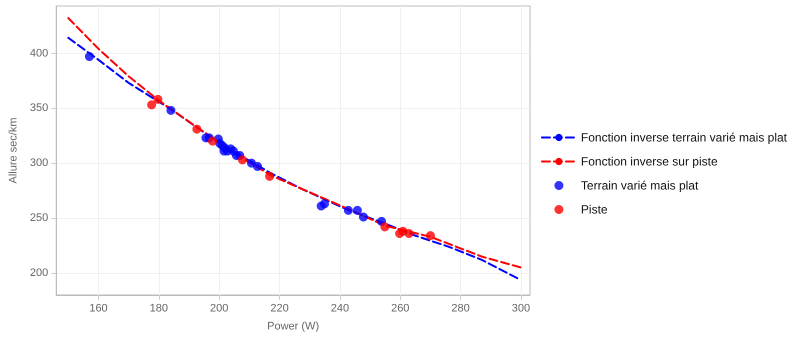  Describe the element at coordinates (649, 161) in the screenshot. I see `legend-label: Fonction inverse sur piste` at that location.